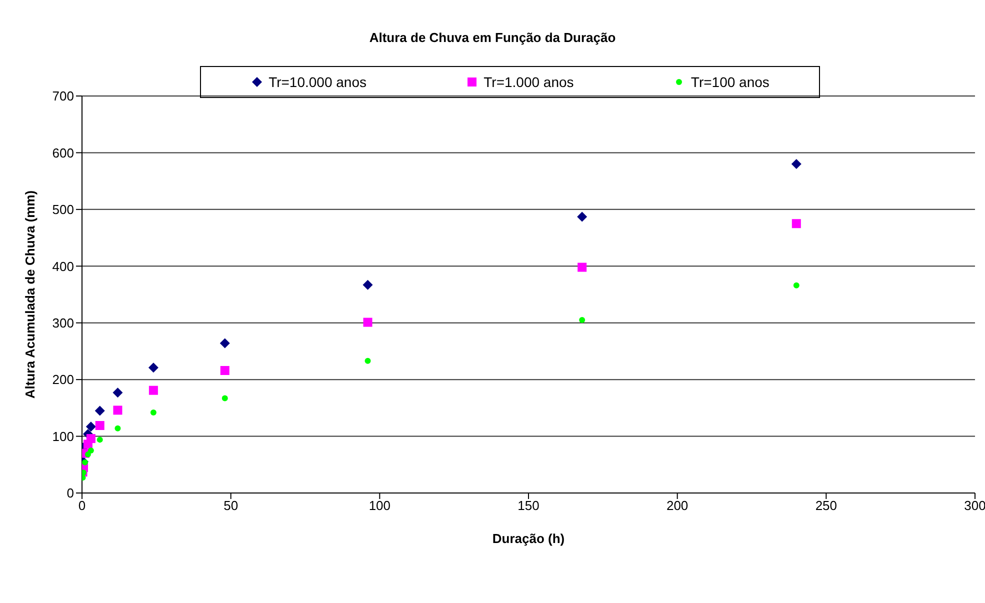 Image resolution: width=985 pixels, height=603 pixels. Describe the element at coordinates (63, 210) in the screenshot. I see `y-tick-label: 500` at that location.